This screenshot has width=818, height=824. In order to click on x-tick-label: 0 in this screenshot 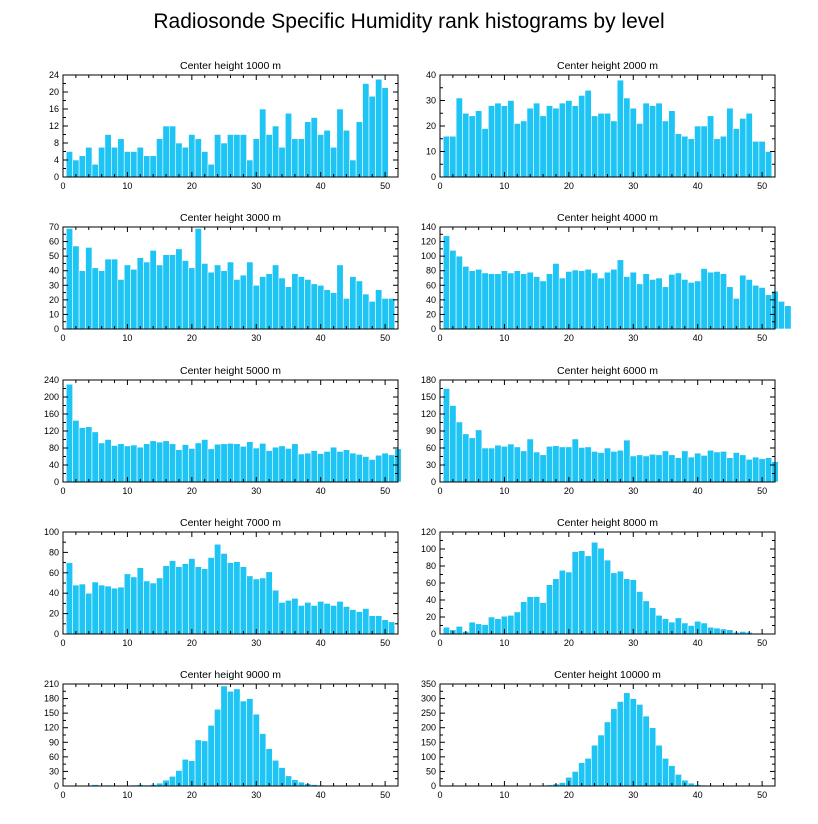, I will do `click(62, 643)`.